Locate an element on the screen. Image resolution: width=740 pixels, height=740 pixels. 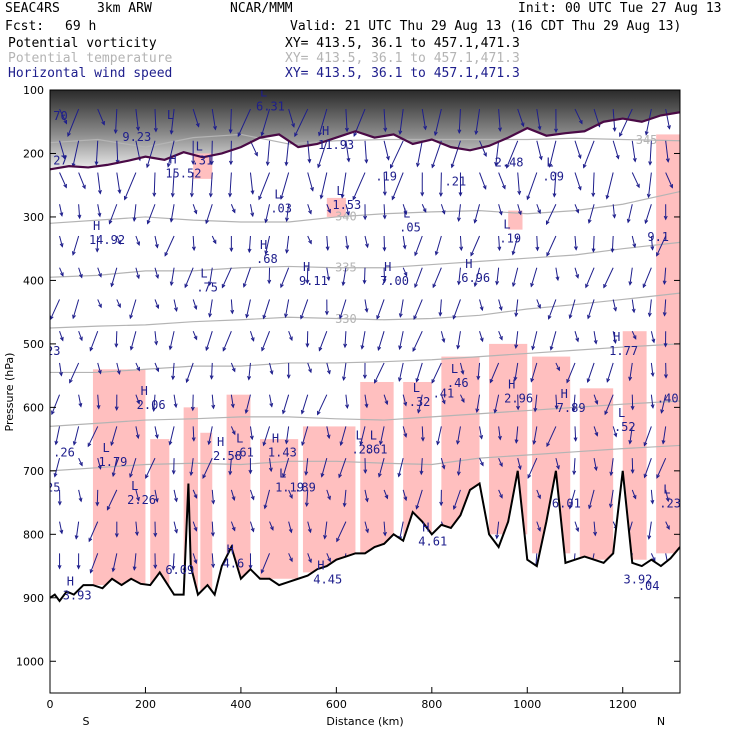
extremum-value: .28 is located at coordinates (362, 449).